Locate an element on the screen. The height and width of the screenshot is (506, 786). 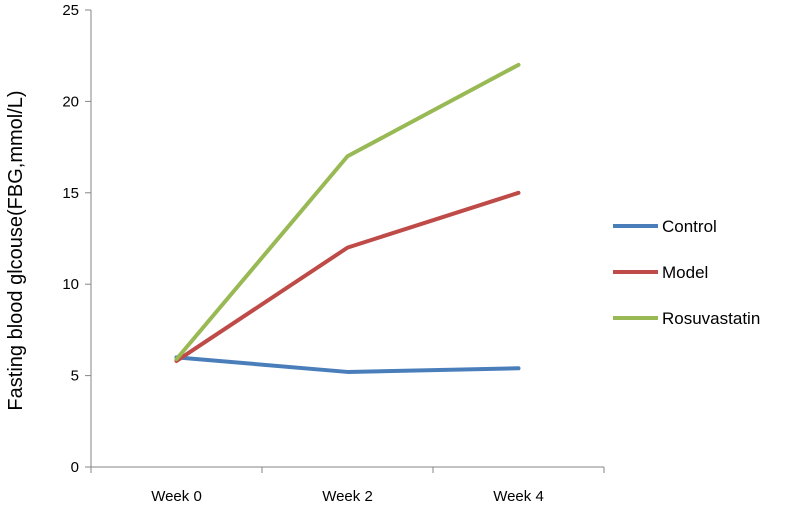
legend: Control Model Rosuvastatin is located at coordinates (686, 272).